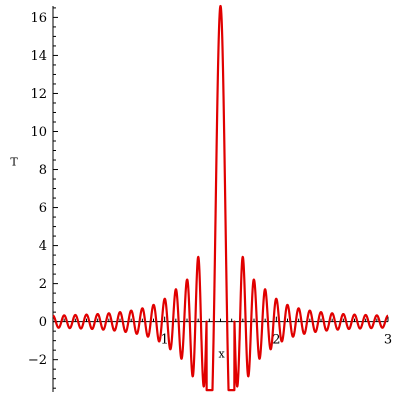  What do you see at coordinates (38, 94) in the screenshot?
I see `y-tick-label: 12` at bounding box center [38, 94].